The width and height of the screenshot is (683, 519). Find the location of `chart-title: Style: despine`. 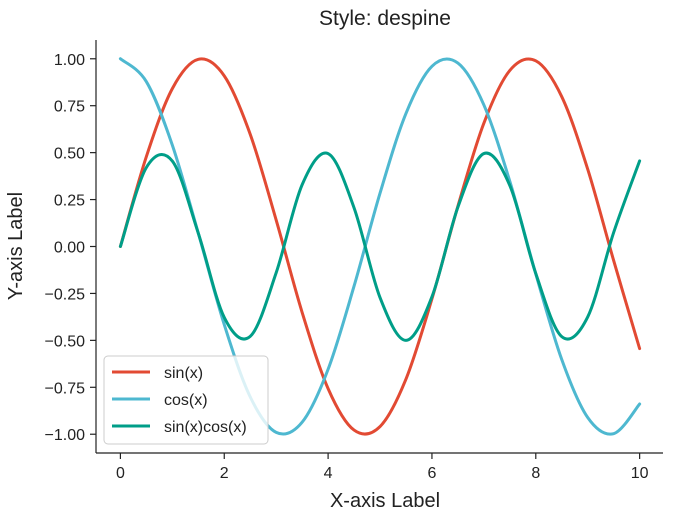

chart-title: Style: despine is located at coordinates (385, 18).